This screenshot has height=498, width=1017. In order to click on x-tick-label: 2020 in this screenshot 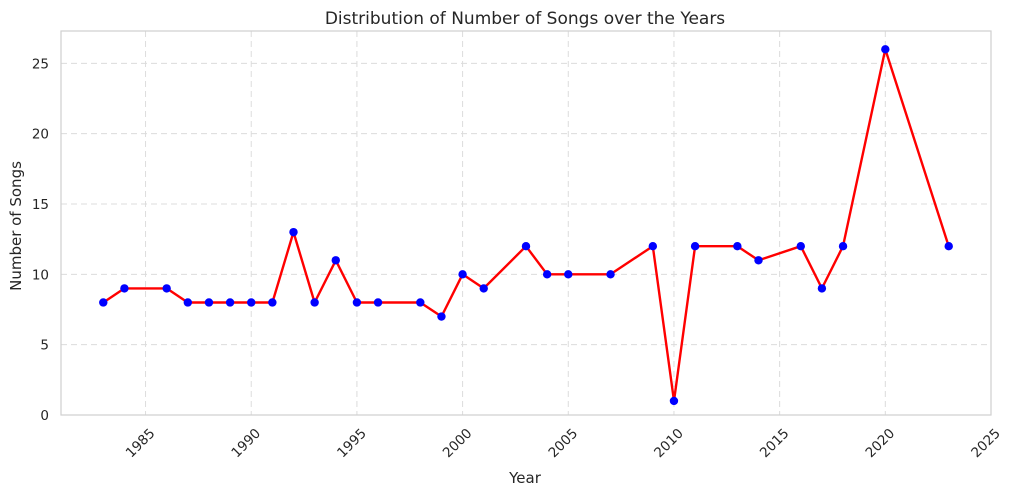, I will do `click(881, 444)`.